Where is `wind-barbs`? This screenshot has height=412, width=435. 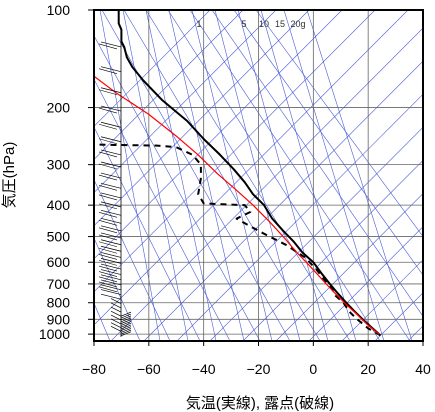 wind-barbs is located at coordinates (115, 186).